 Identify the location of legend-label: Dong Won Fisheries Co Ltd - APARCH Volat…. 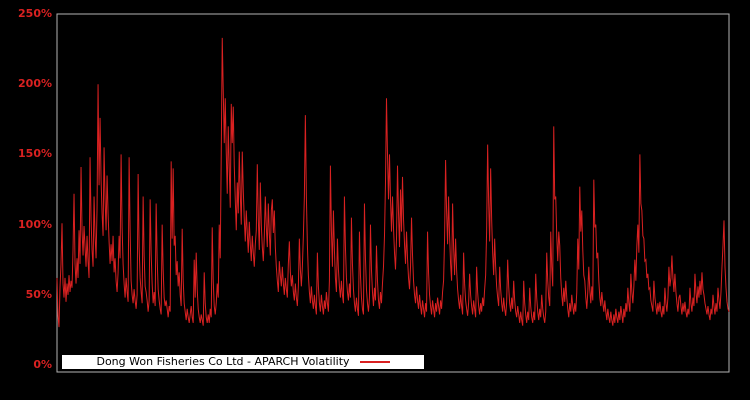
(223, 361).